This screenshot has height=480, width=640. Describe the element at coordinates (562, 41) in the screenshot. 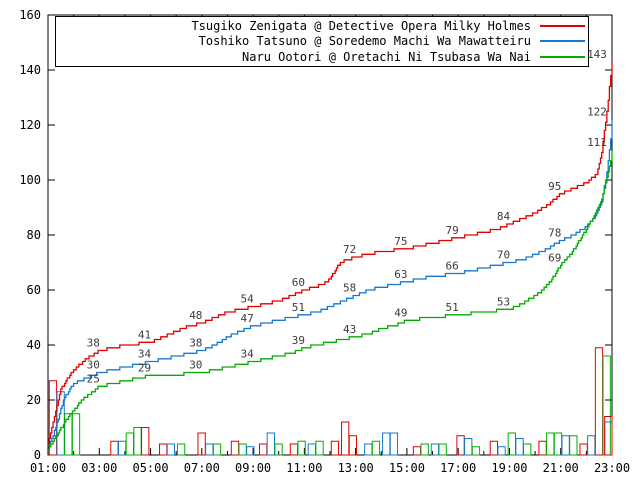

I see `legend-line-sample-blue` at that location.